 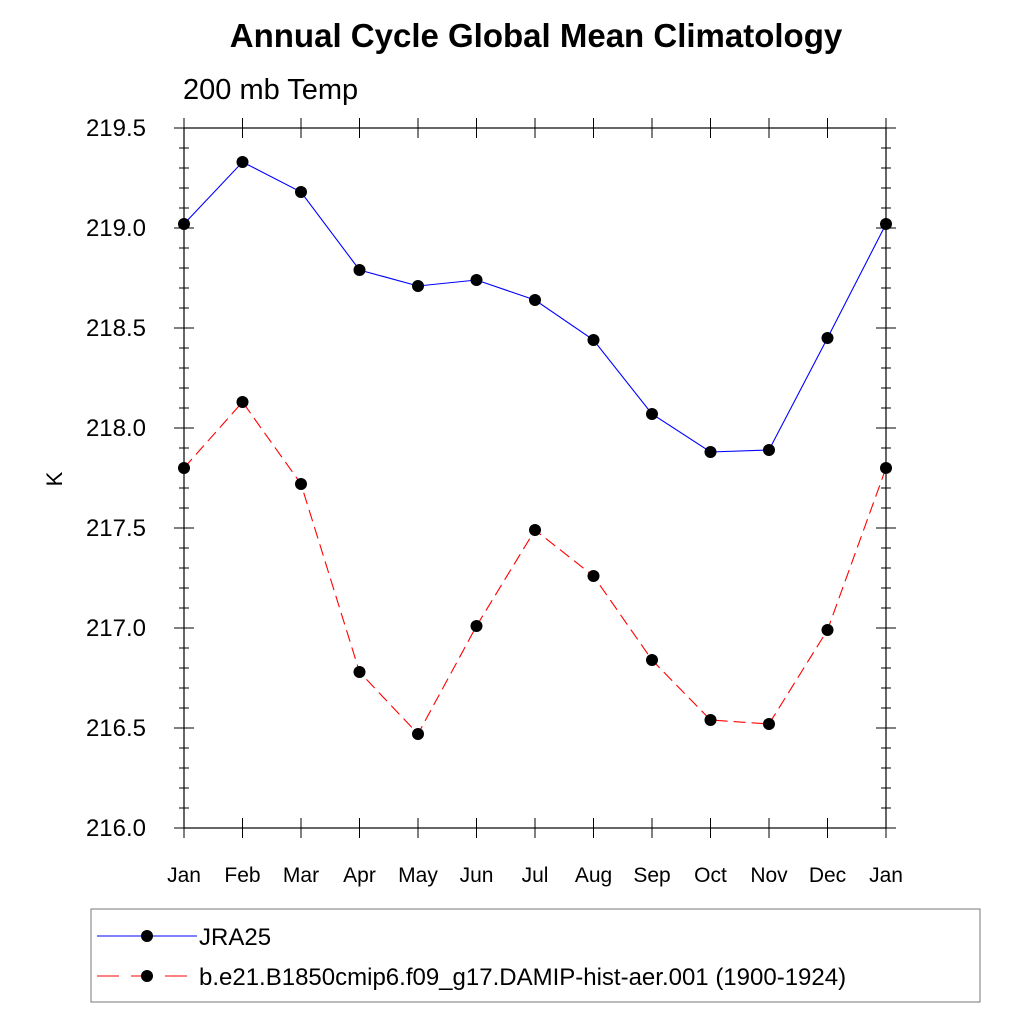 What do you see at coordinates (116, 728) in the screenshot?
I see `y-tick-label: 216.5` at bounding box center [116, 728].